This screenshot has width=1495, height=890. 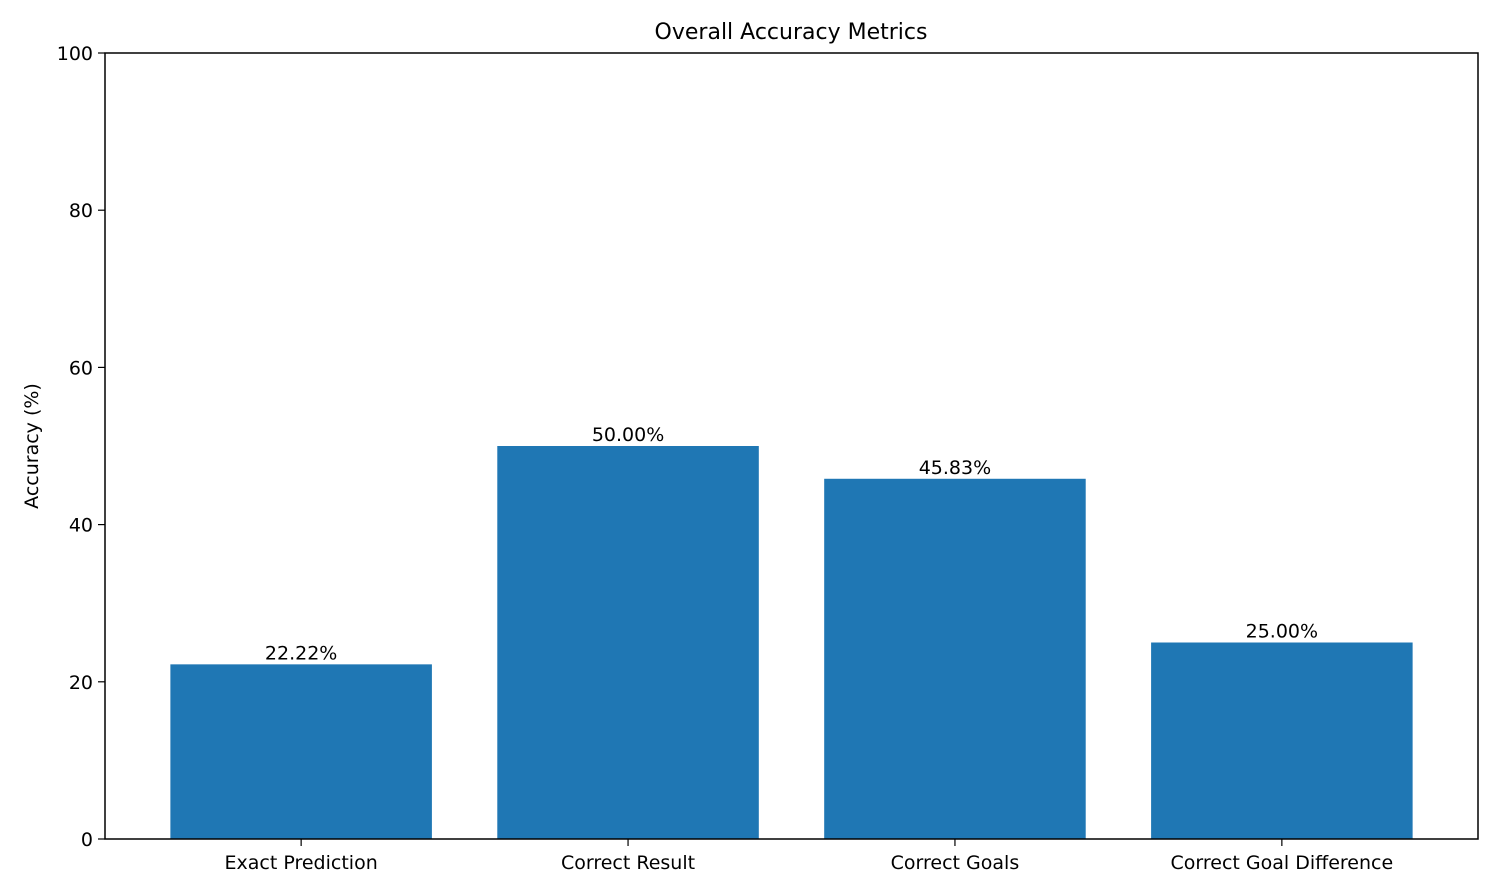 I want to click on y-tick-label-3: 40, so click(x=81, y=526).